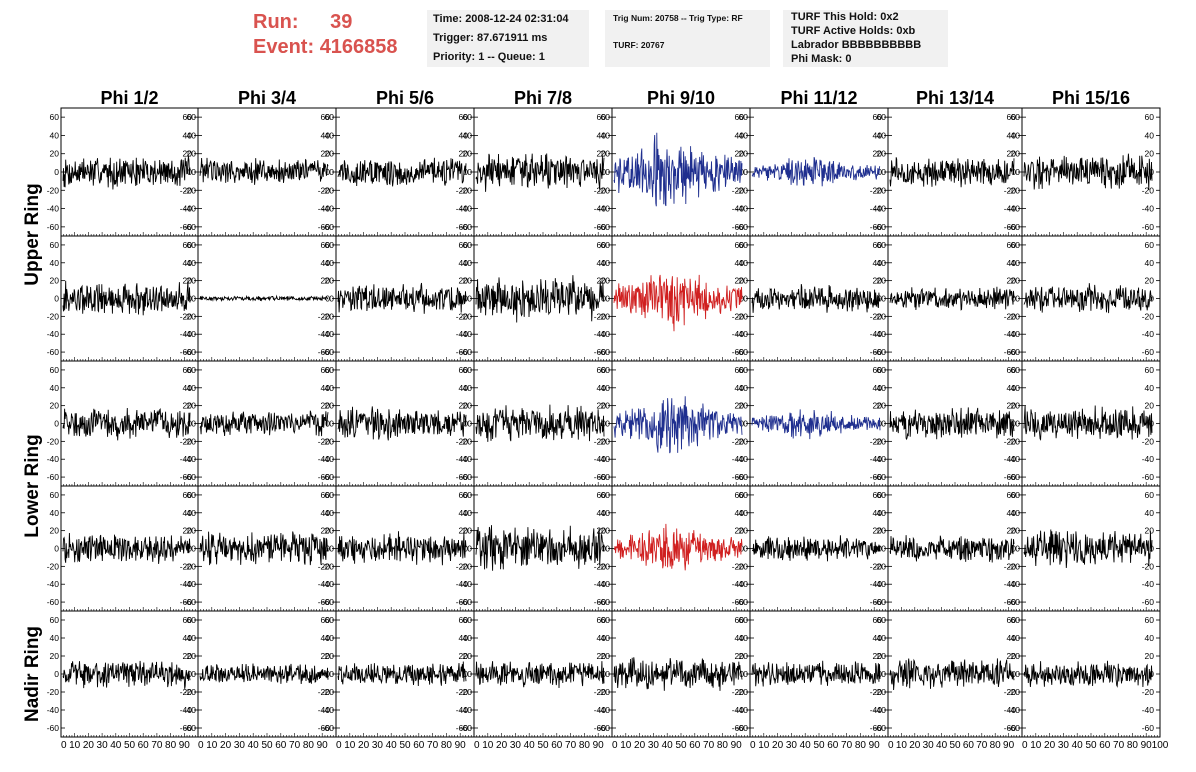 This screenshot has width=1196, height=772. Describe the element at coordinates (626, 745) in the screenshot. I see `x-tick-label: 10` at that location.